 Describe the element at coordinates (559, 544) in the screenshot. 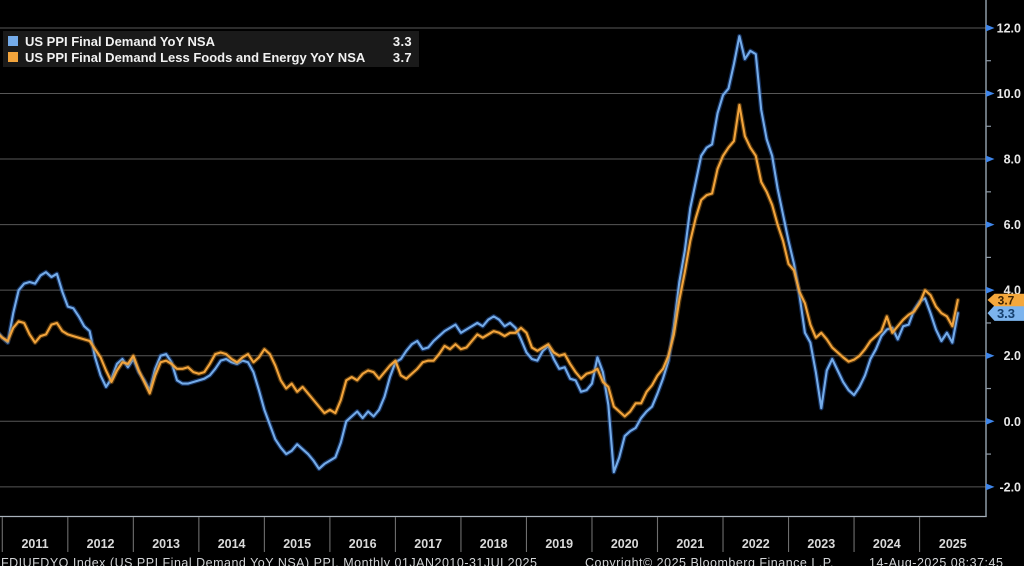

I see `x-axis-year-label: 2019` at that location.